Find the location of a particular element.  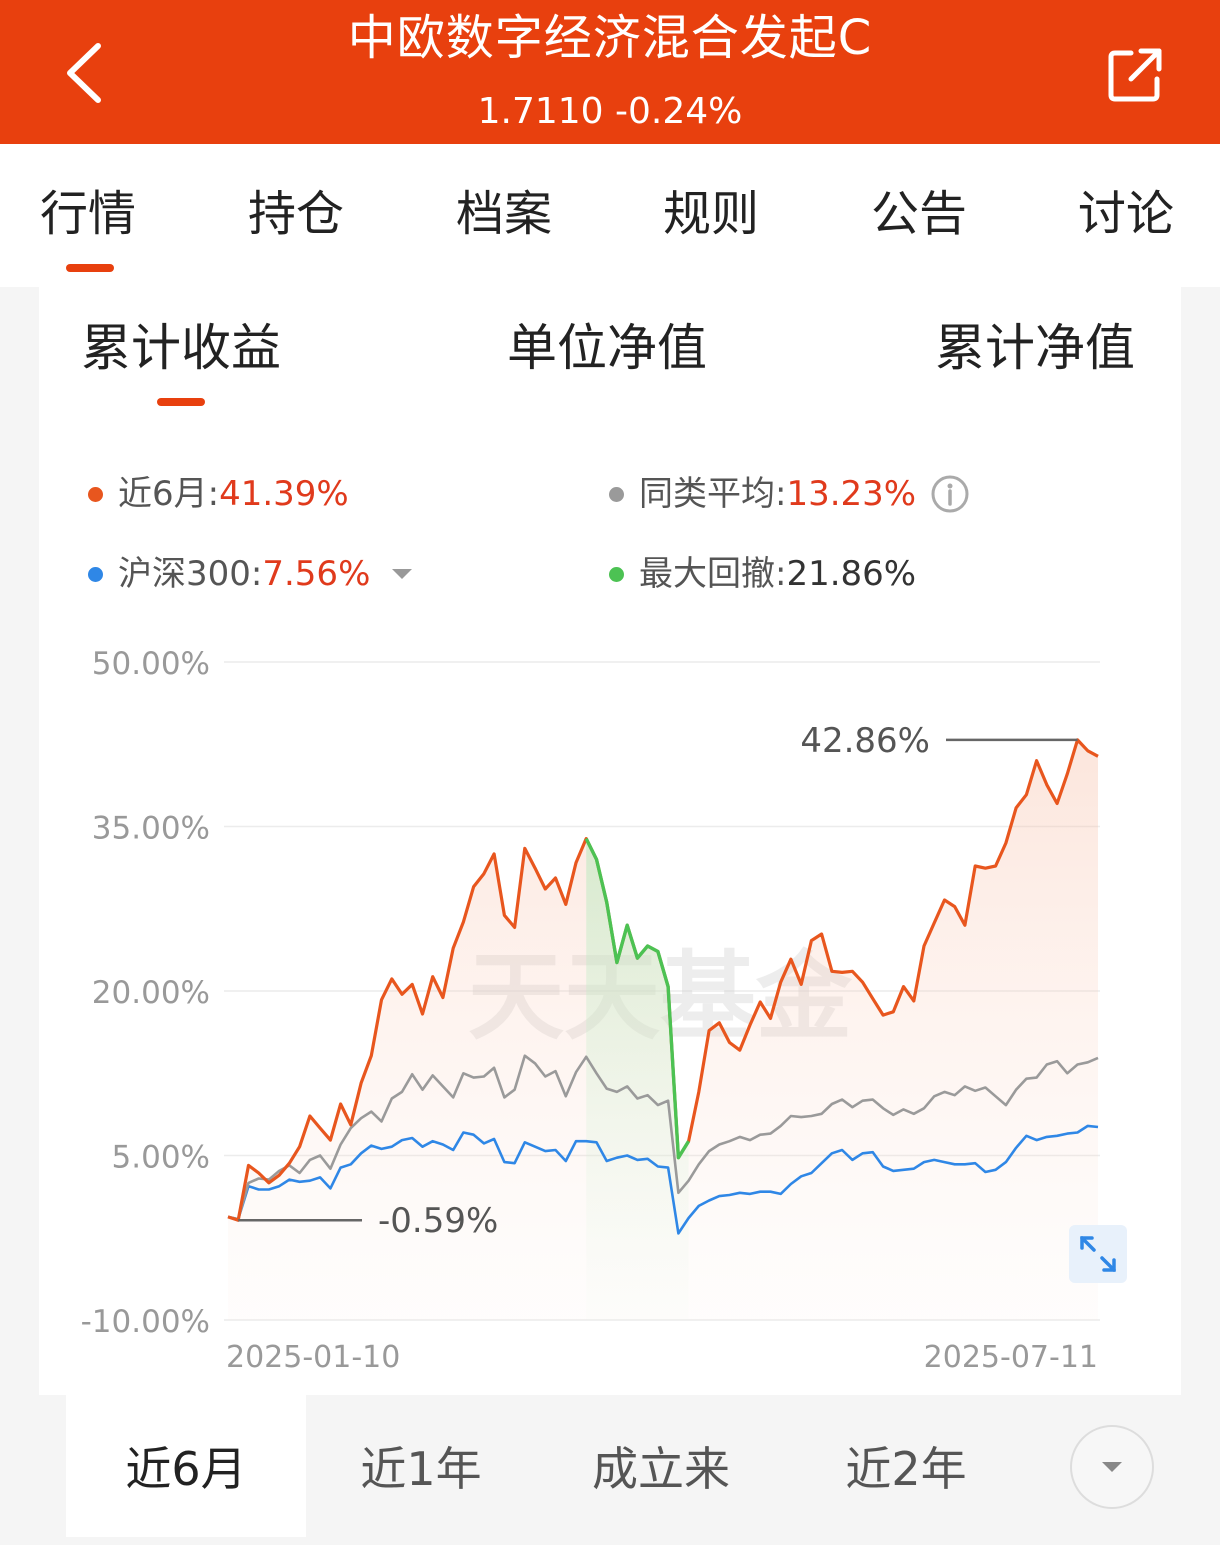

legend-drawdown: 最大回撤: 21.86% is located at coordinates (762, 574).